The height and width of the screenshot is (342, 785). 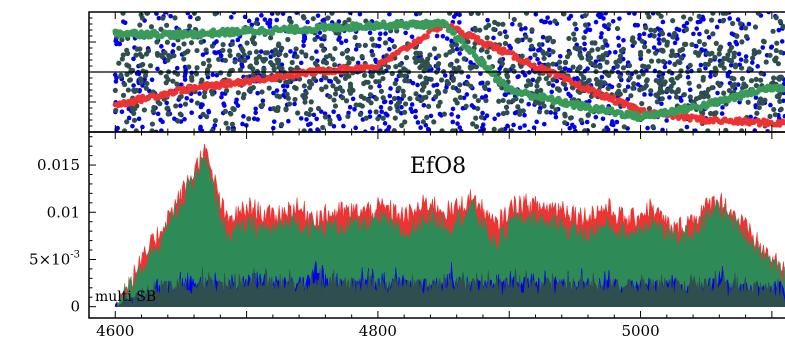 What do you see at coordinates (484, 63) in the screenshot?
I see `phase-point-green` at bounding box center [484, 63].